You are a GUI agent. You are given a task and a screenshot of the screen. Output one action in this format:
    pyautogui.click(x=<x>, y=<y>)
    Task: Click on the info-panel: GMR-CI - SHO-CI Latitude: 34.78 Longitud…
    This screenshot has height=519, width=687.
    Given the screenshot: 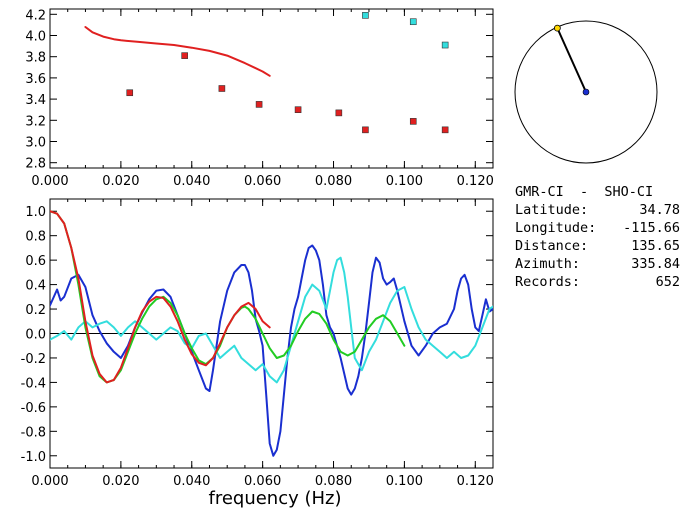 What is the action you would take?
    pyautogui.click(x=597, y=237)
    